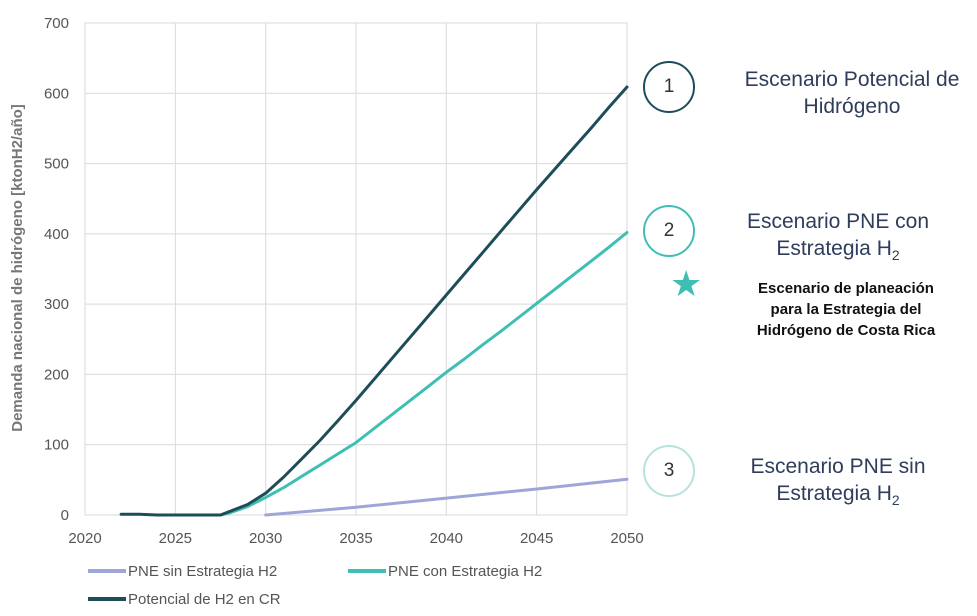 The width and height of the screenshot is (977, 616). Describe the element at coordinates (446, 538) in the screenshot. I see `x-tick-label: 2040` at that location.